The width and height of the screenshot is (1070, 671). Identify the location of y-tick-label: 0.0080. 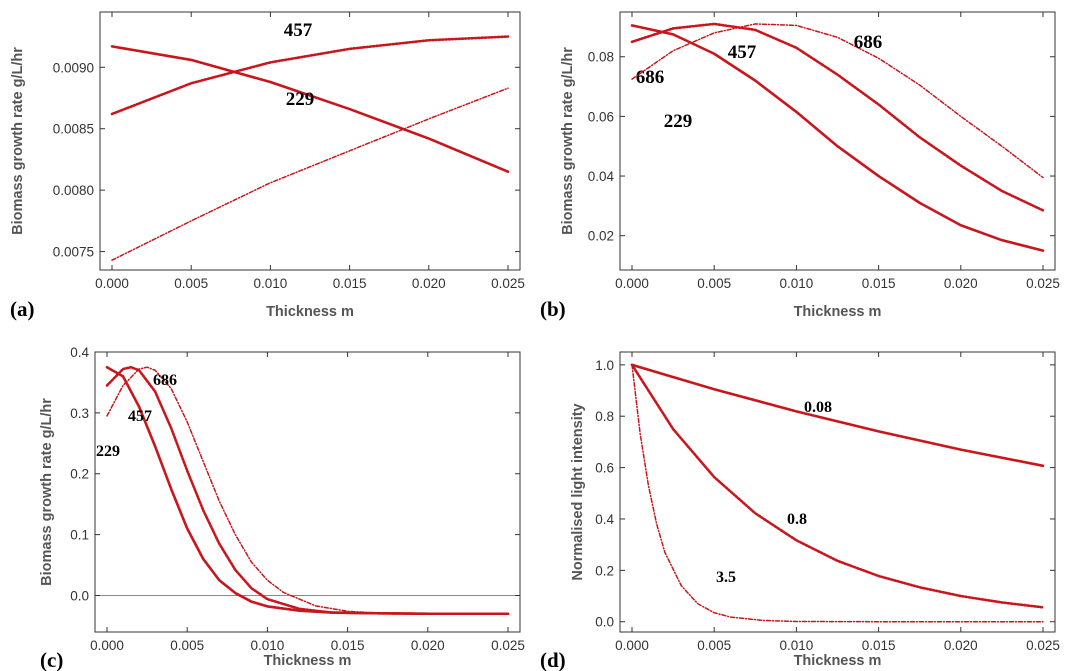
(73, 190).